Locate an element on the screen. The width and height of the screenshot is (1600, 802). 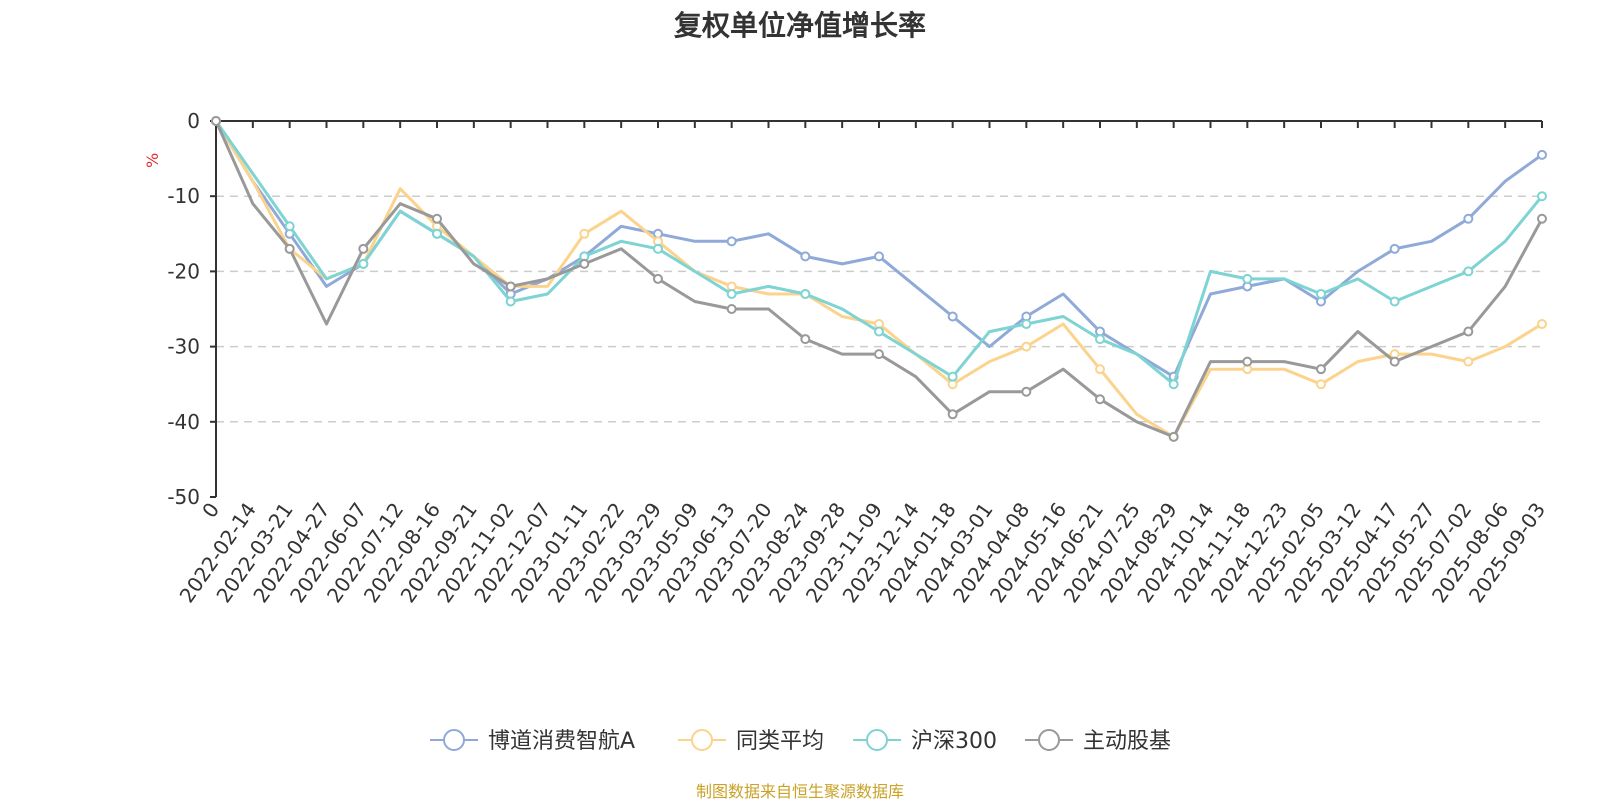
legend-item: 主动股基 is located at coordinates (1098, 741).